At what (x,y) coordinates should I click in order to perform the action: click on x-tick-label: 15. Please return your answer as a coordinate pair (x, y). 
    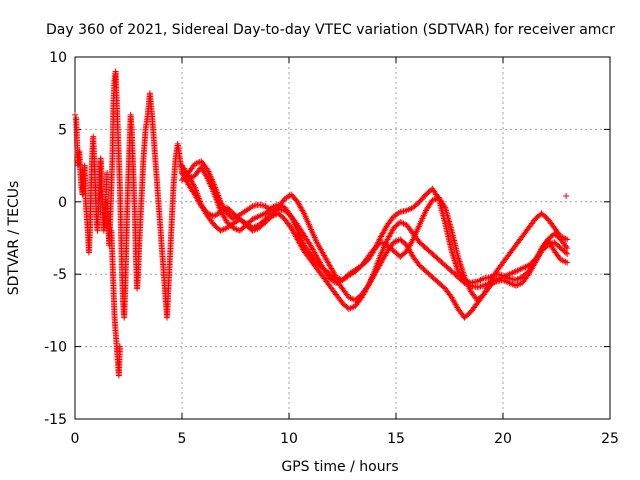
    Looking at the image, I should click on (396, 439).